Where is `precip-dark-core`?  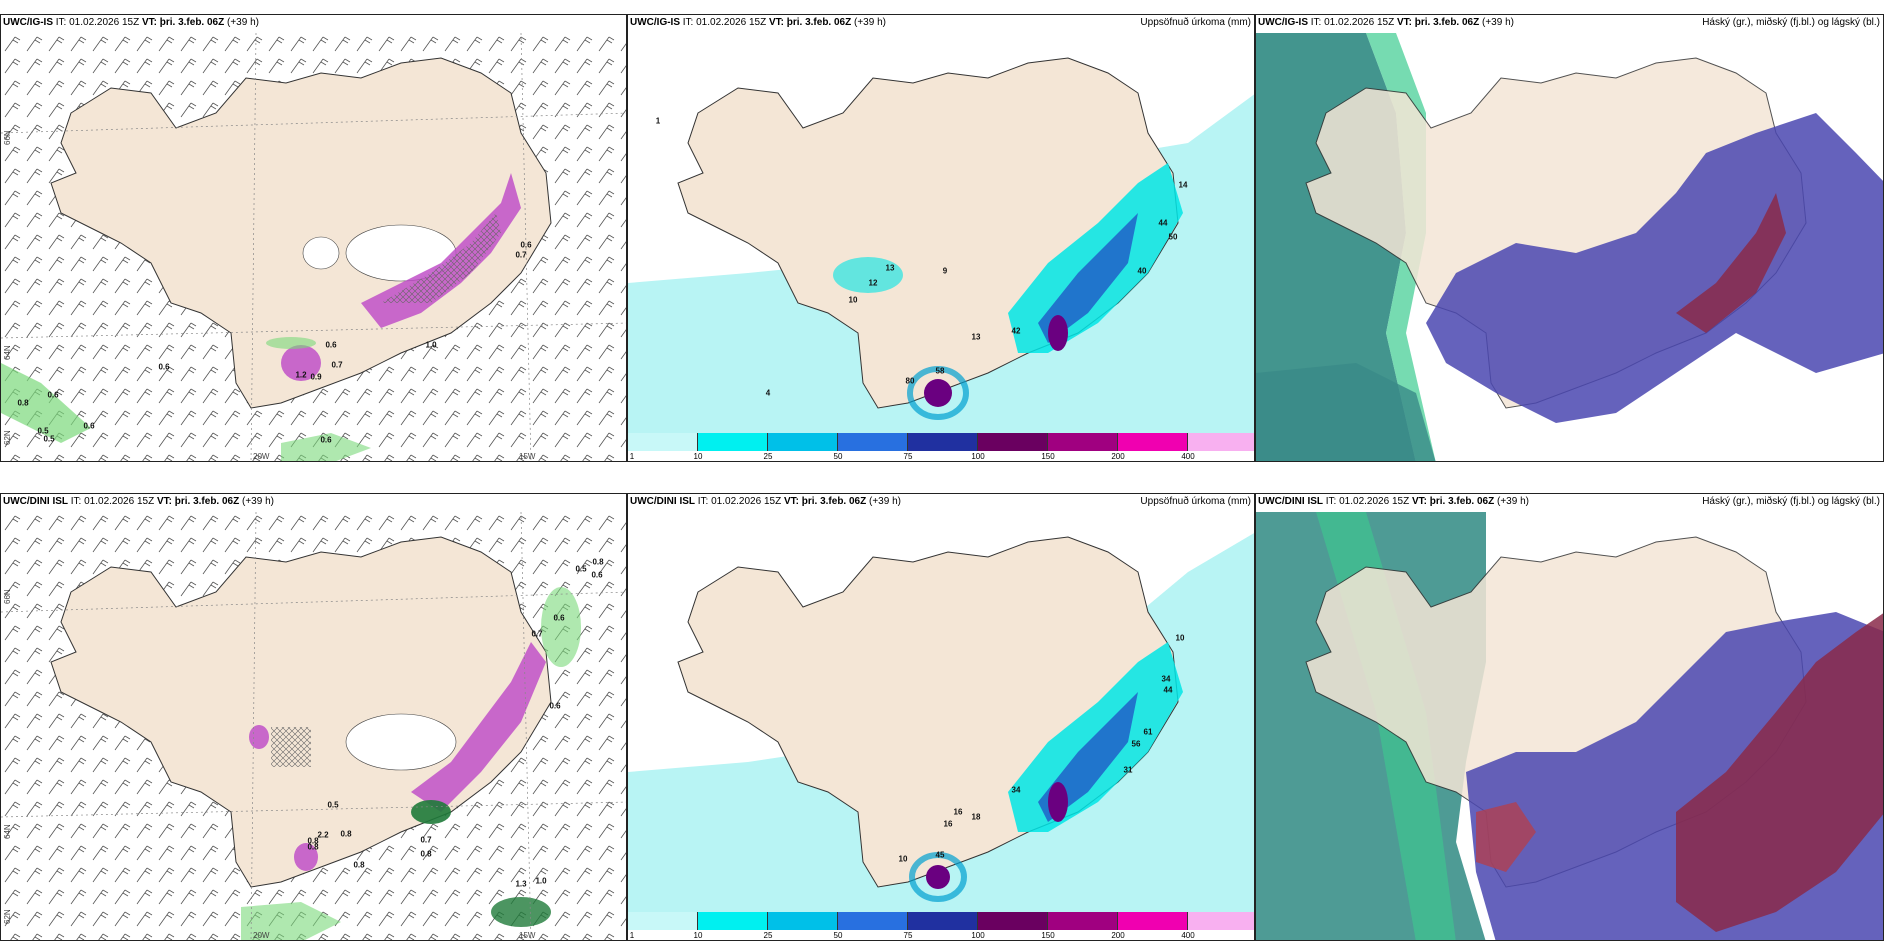
precip-dark-core is located at coordinates (1058, 802).